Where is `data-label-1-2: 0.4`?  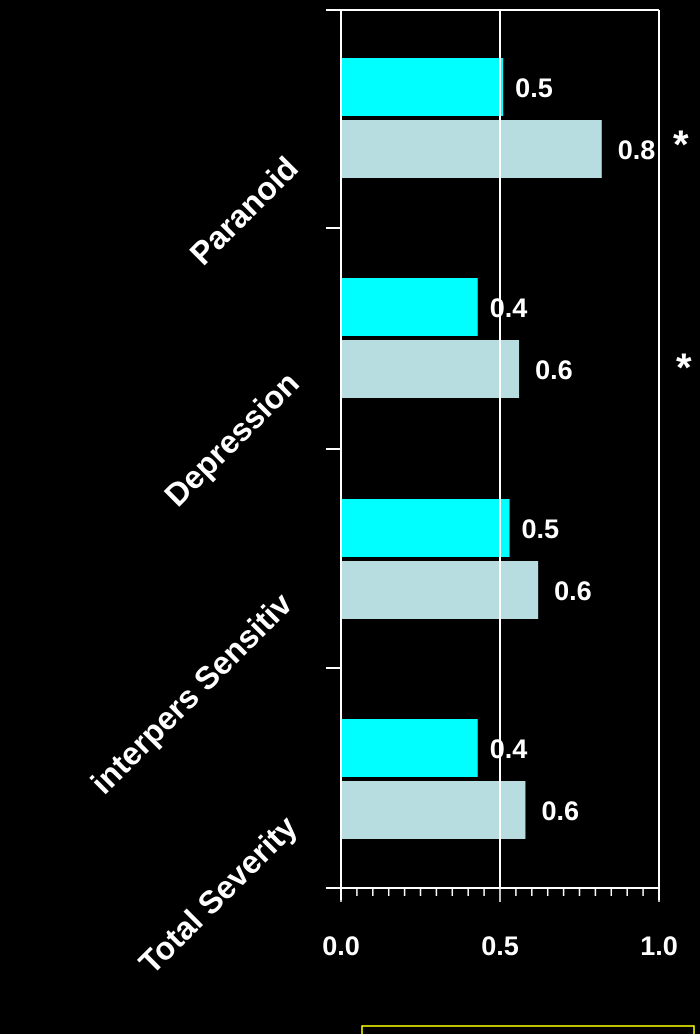
data-label-1-2: 0.4 is located at coordinates (509, 308).